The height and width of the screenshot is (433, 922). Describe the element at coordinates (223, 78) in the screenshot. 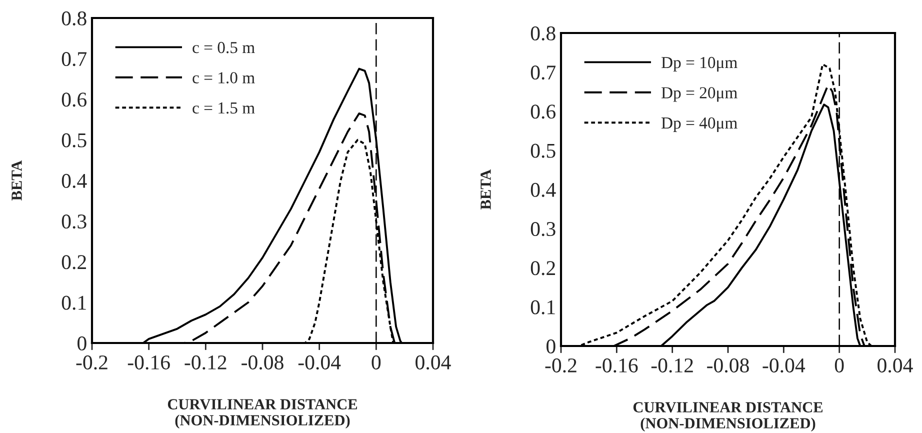

I see `legend-label: c = 1.0 m` at that location.